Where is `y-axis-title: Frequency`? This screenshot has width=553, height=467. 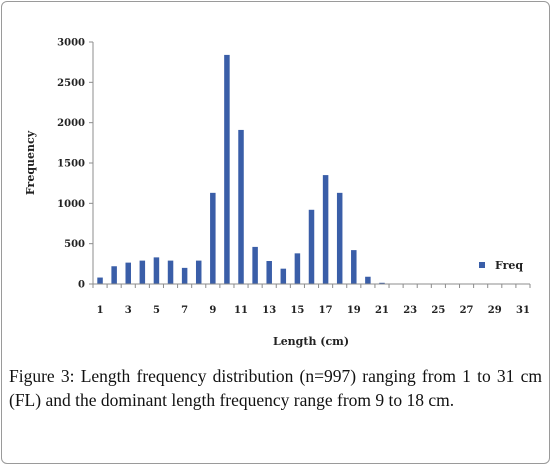
y-axis-title: Frequency is located at coordinates (30, 162).